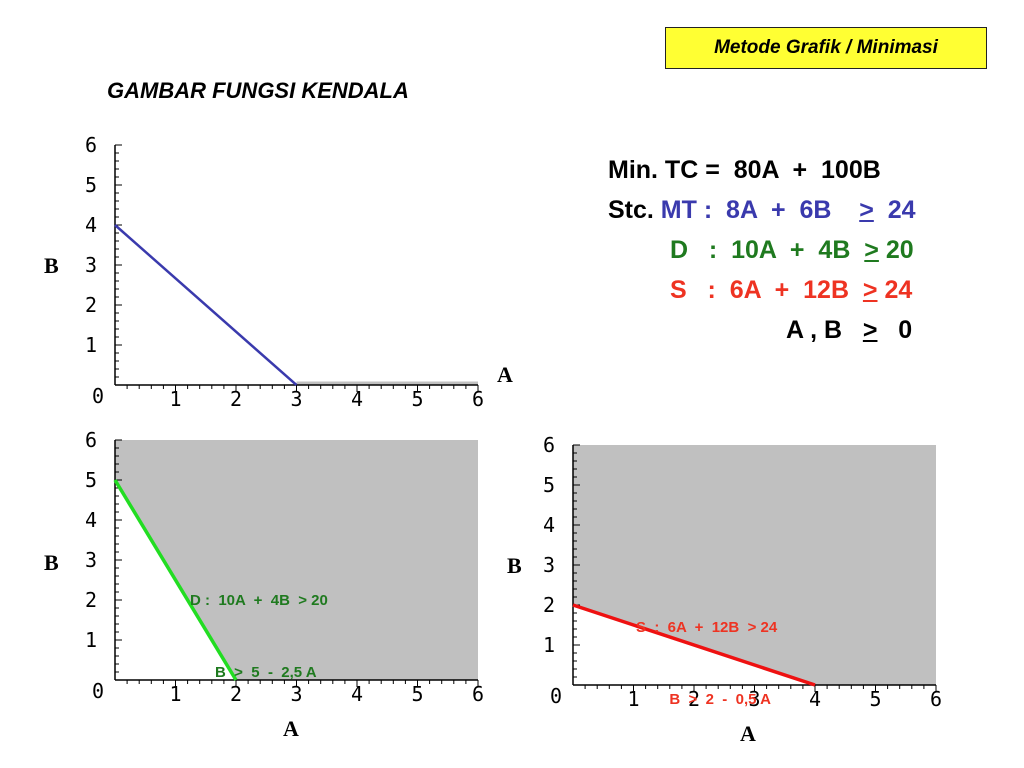 The height and width of the screenshot is (768, 1024). I want to click on stc-prefix: Stc., so click(634, 210).